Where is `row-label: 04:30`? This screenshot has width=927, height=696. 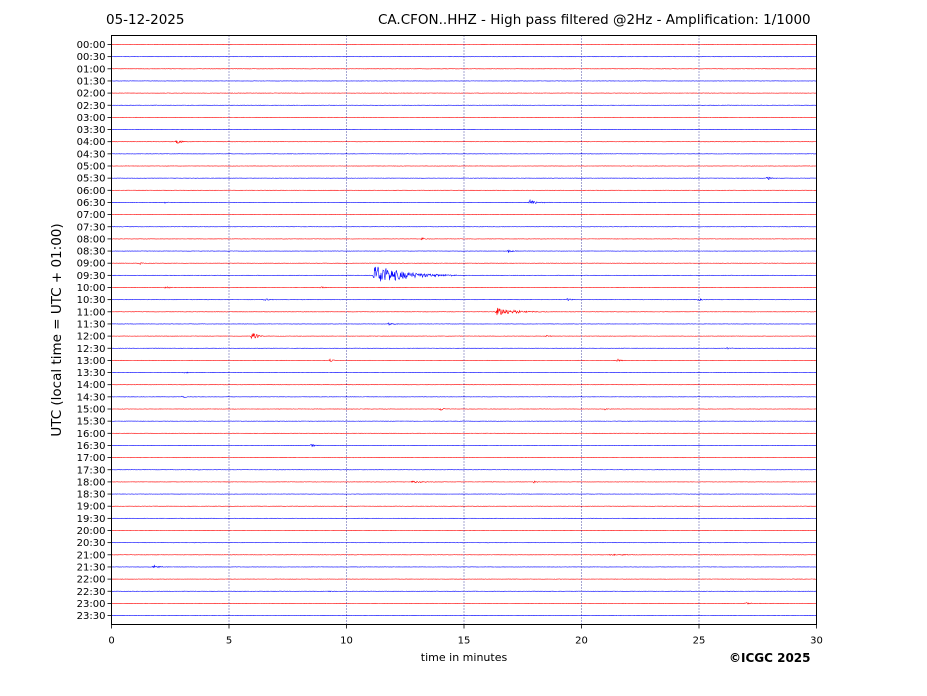
row-label: 04:30 is located at coordinates (91, 154).